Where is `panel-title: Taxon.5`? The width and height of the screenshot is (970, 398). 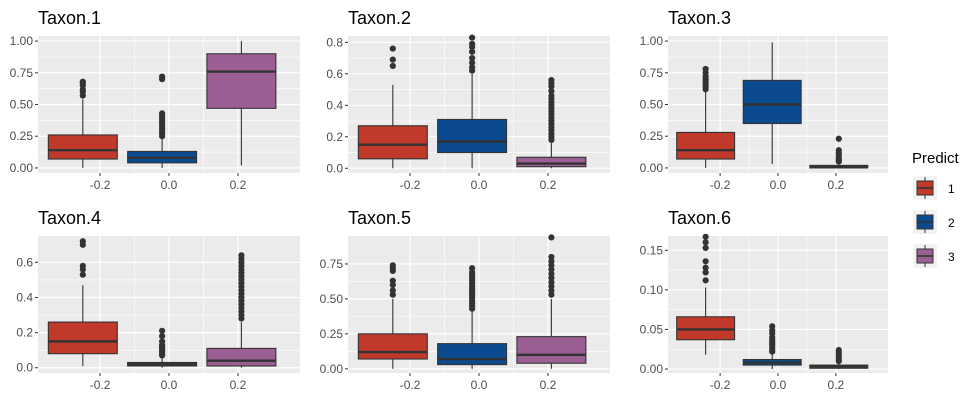 panel-title: Taxon.5 is located at coordinates (379, 218).